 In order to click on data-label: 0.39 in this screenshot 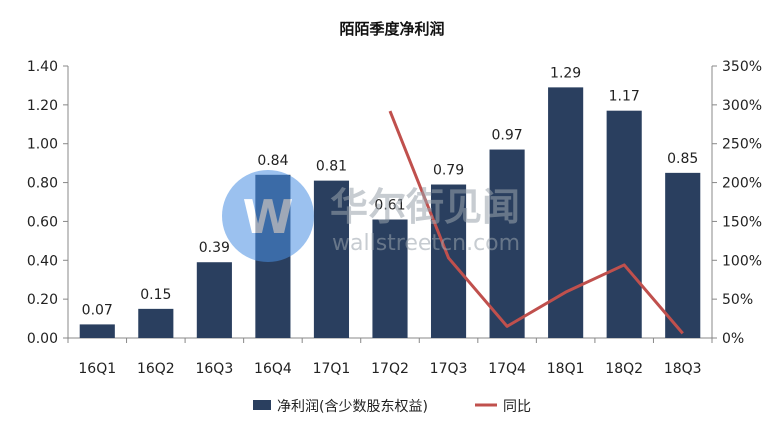, I will do `click(214, 248)`.